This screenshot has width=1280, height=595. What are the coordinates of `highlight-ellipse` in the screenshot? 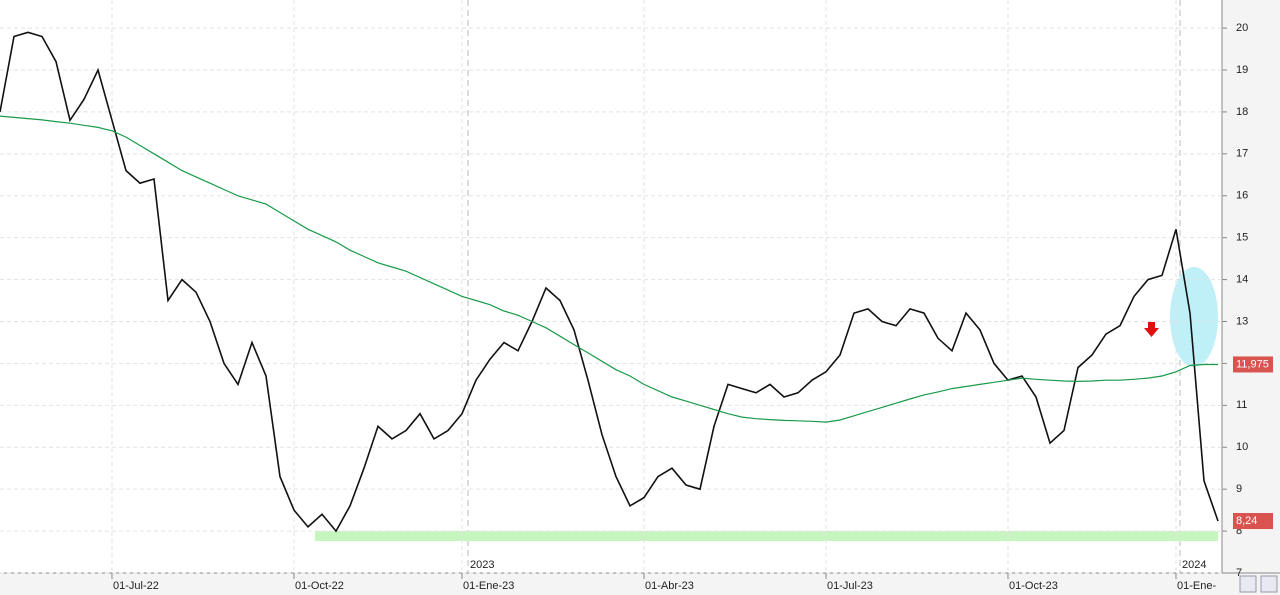 It's located at (1194, 317).